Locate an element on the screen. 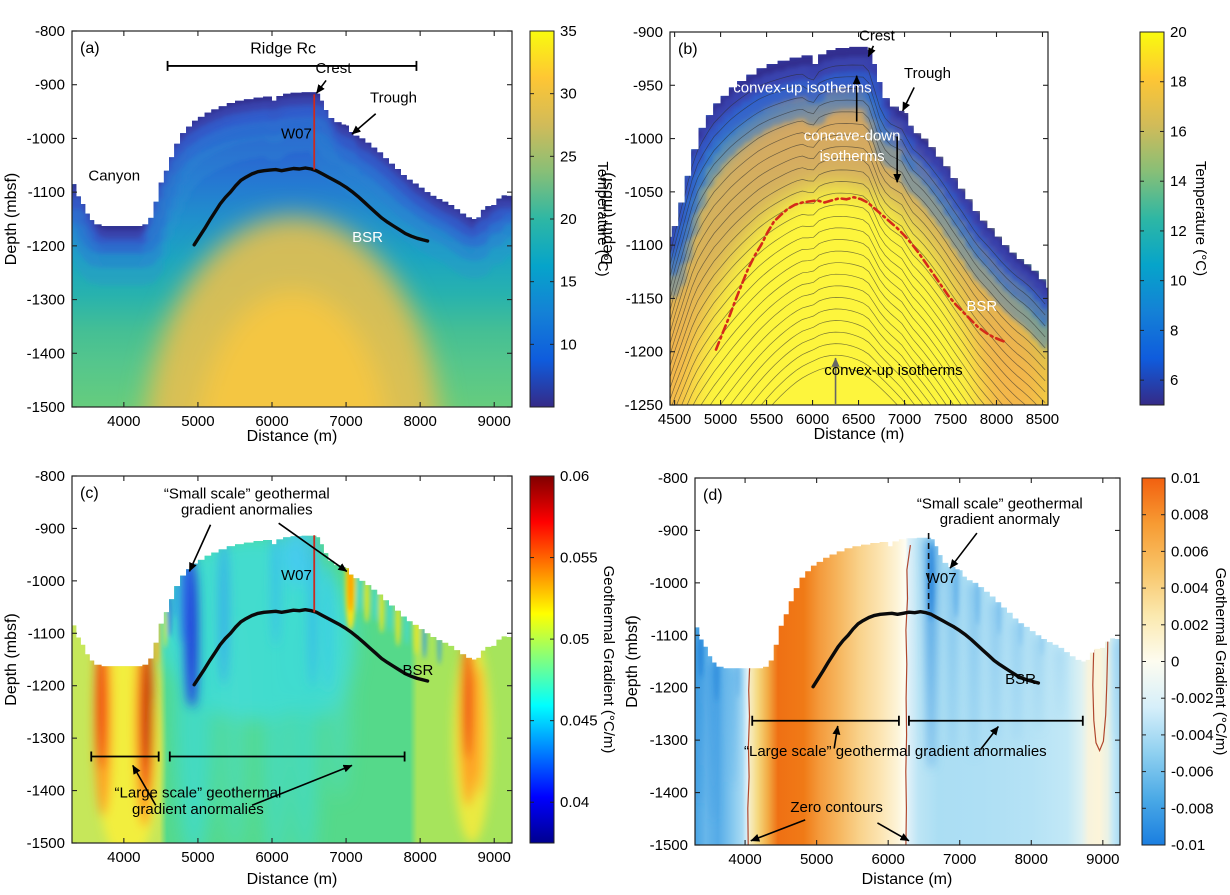 The height and width of the screenshot is (895, 1230). annotation-text: Crest is located at coordinates (334, 68).